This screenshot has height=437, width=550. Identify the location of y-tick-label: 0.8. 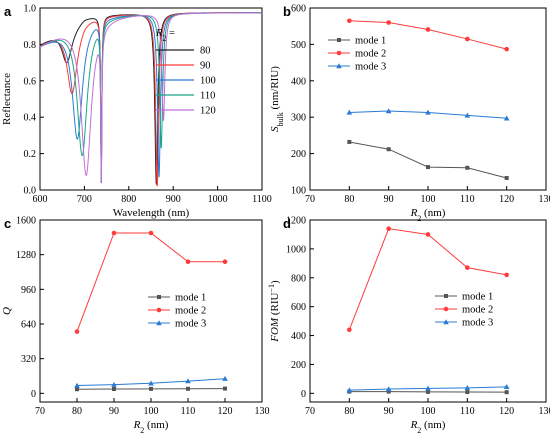
(30, 45).